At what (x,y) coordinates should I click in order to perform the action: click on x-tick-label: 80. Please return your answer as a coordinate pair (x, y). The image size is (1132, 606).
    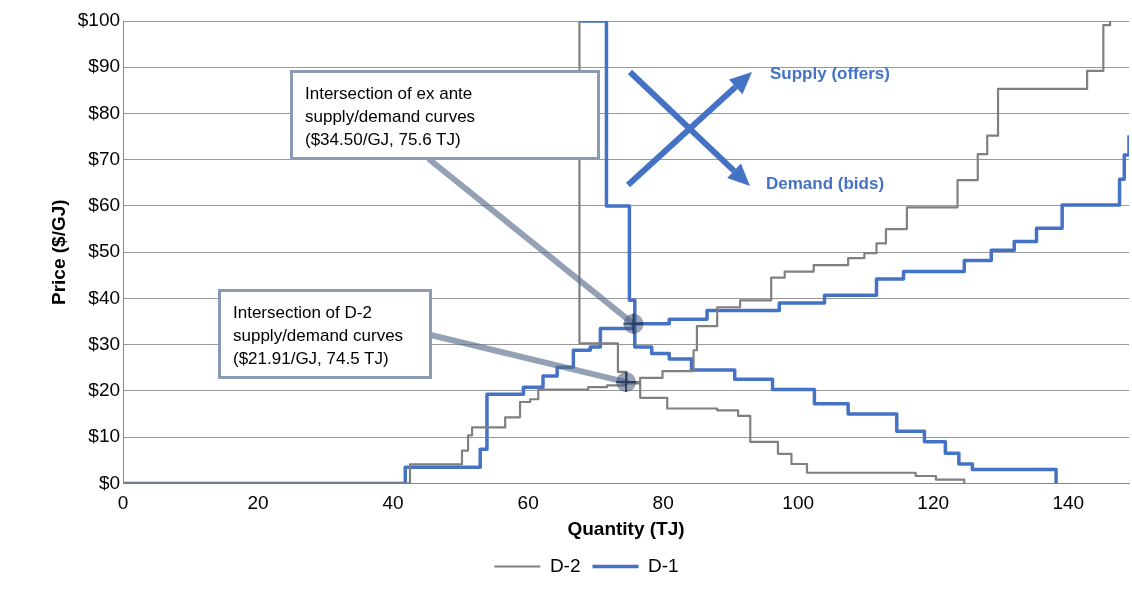
    Looking at the image, I should click on (663, 503).